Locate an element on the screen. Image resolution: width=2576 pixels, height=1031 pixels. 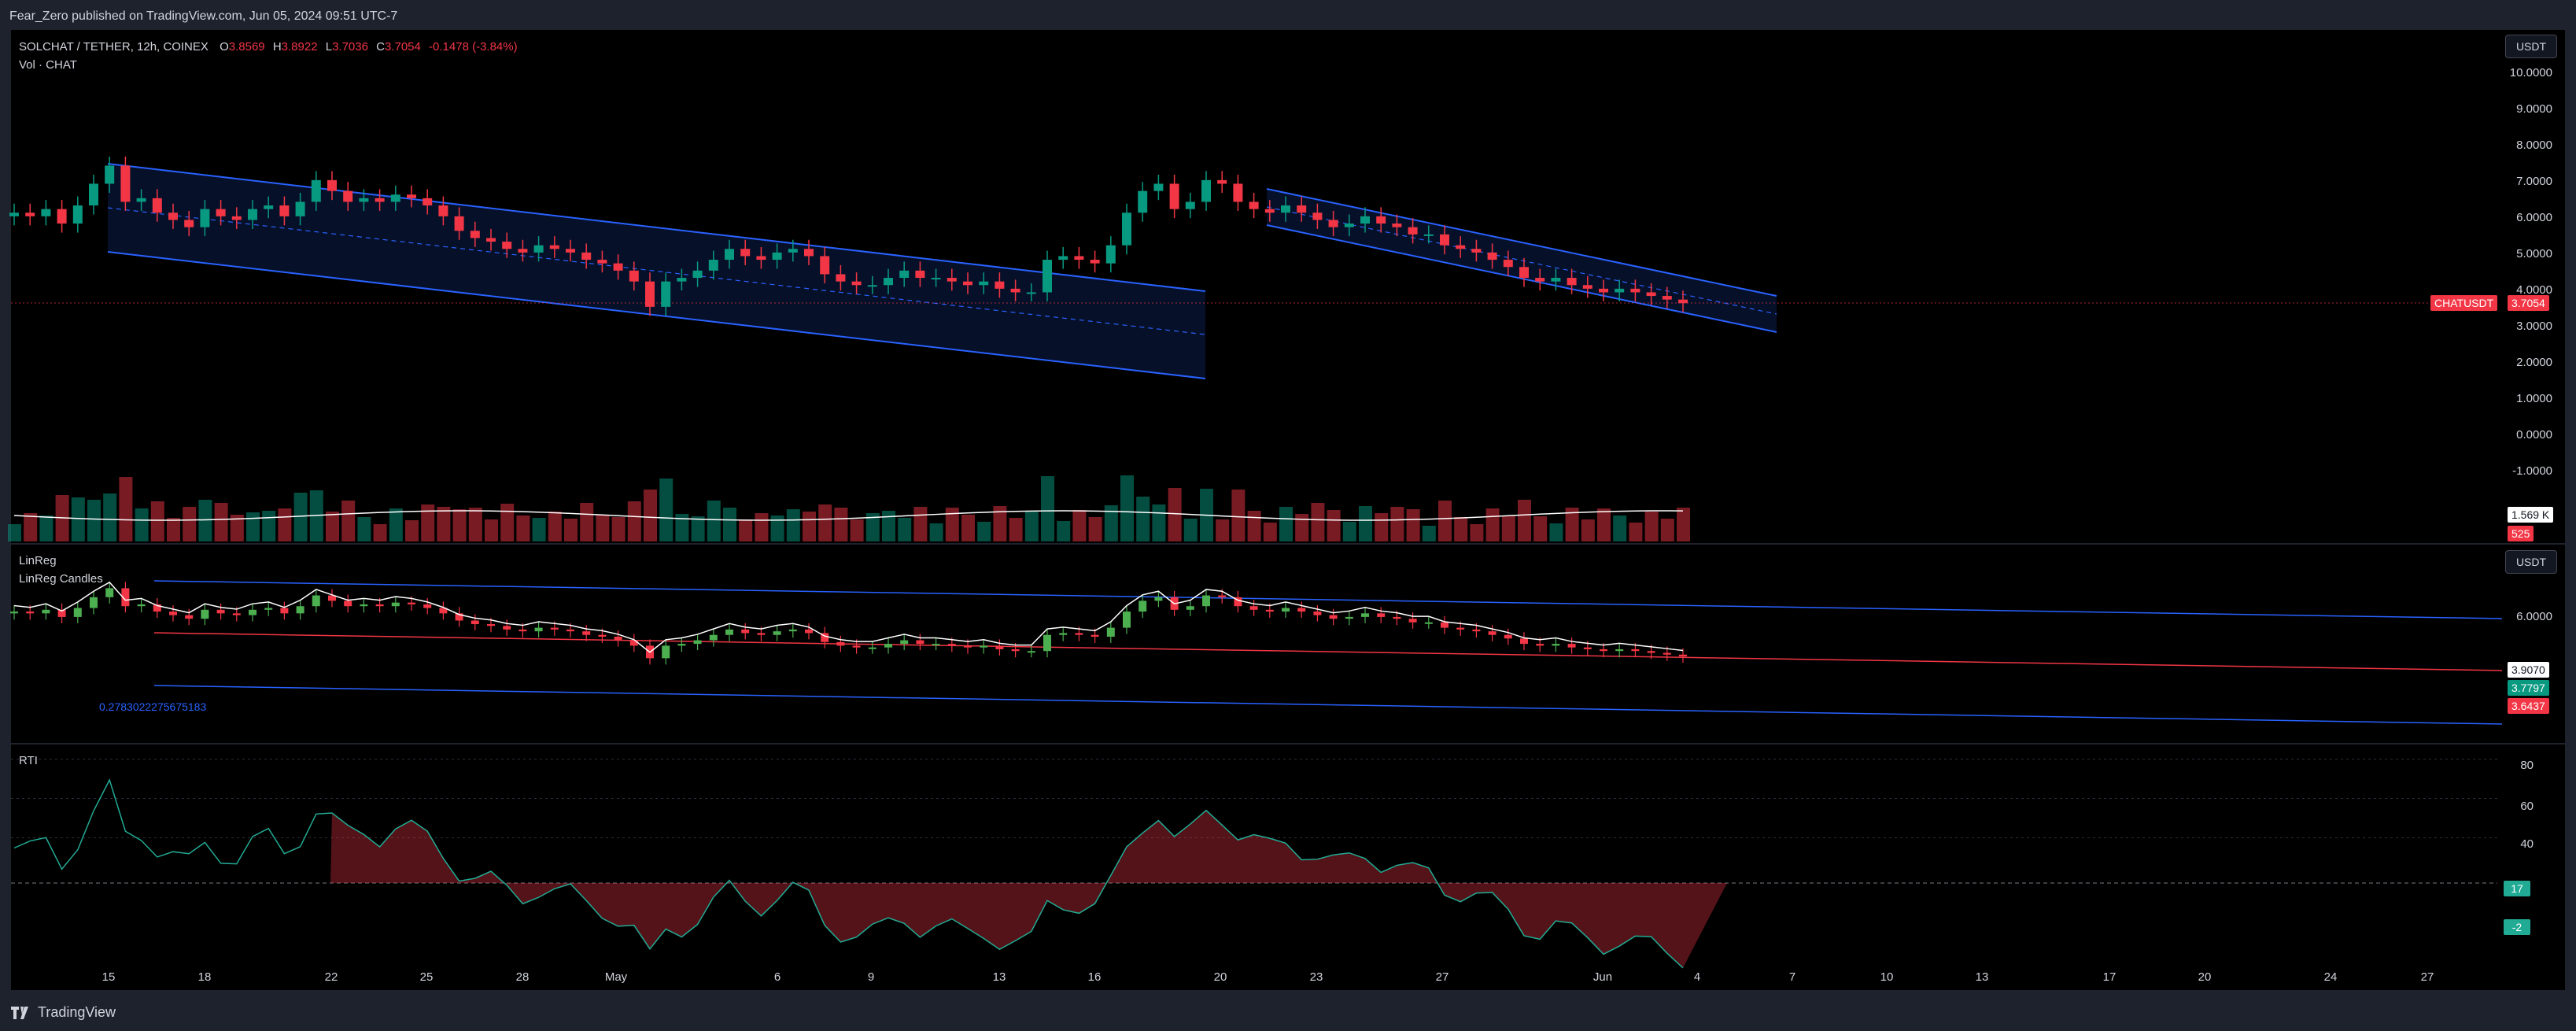
volume-tag: 525 is located at coordinates (2521, 533).